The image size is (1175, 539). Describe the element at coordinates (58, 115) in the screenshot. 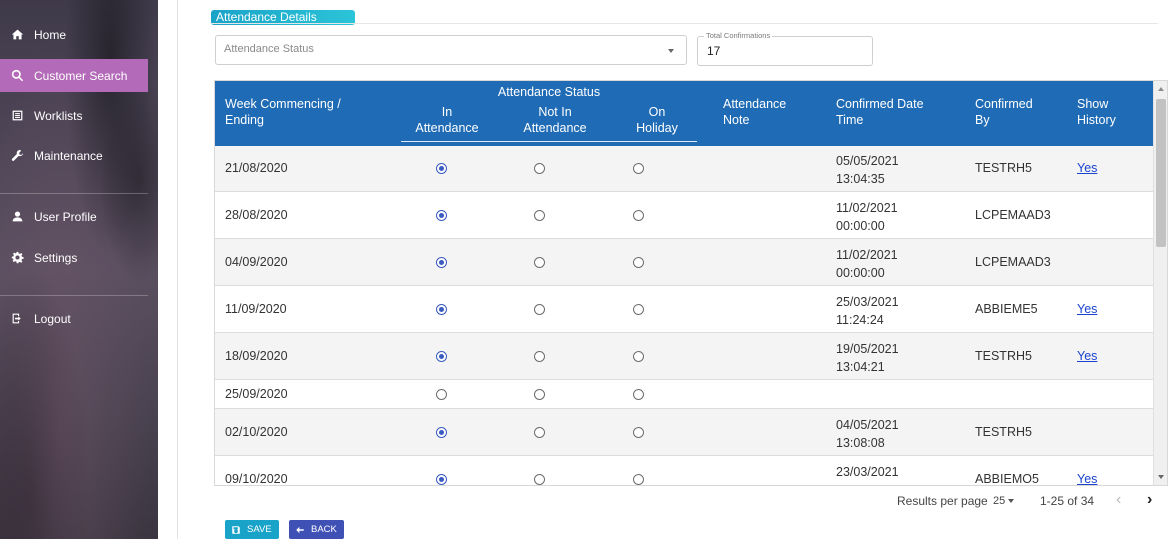

I see `sidebar-item-label: Worklists` at that location.